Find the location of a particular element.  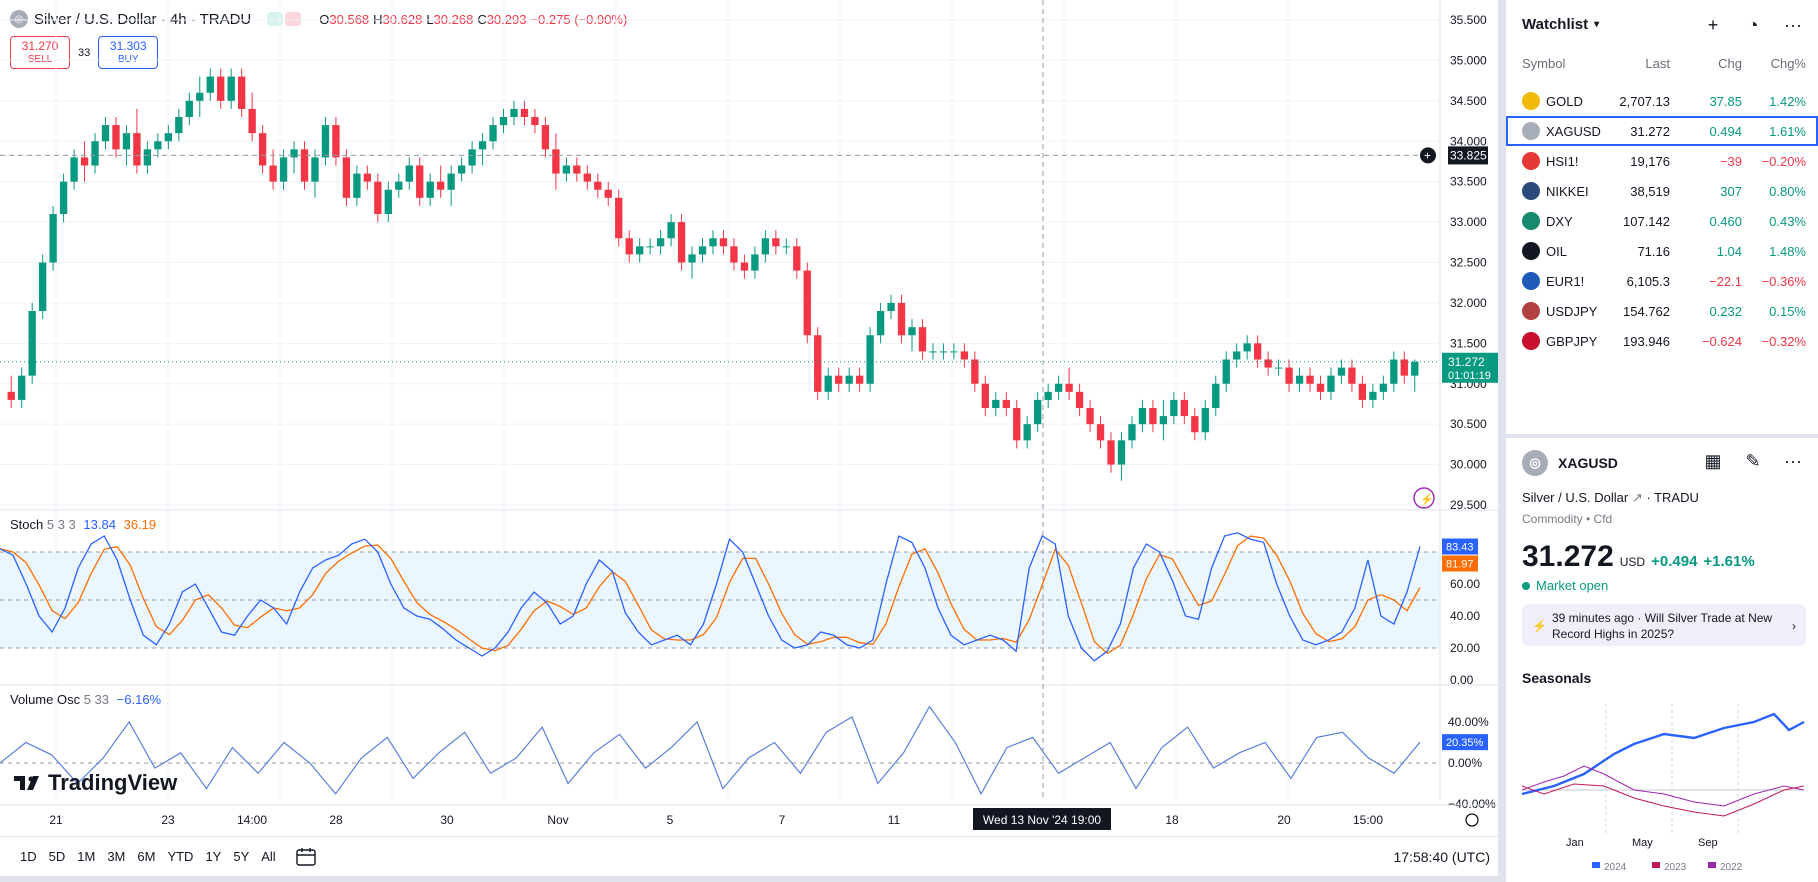

crosshair-time-tag is located at coordinates (1042, 819).